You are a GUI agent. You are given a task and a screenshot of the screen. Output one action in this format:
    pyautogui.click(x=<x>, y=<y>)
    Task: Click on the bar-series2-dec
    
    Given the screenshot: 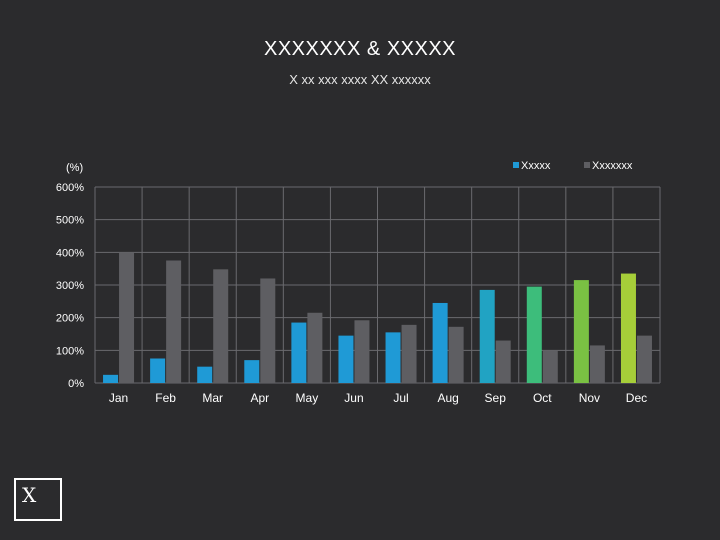 What is the action you would take?
    pyautogui.click(x=644, y=359)
    